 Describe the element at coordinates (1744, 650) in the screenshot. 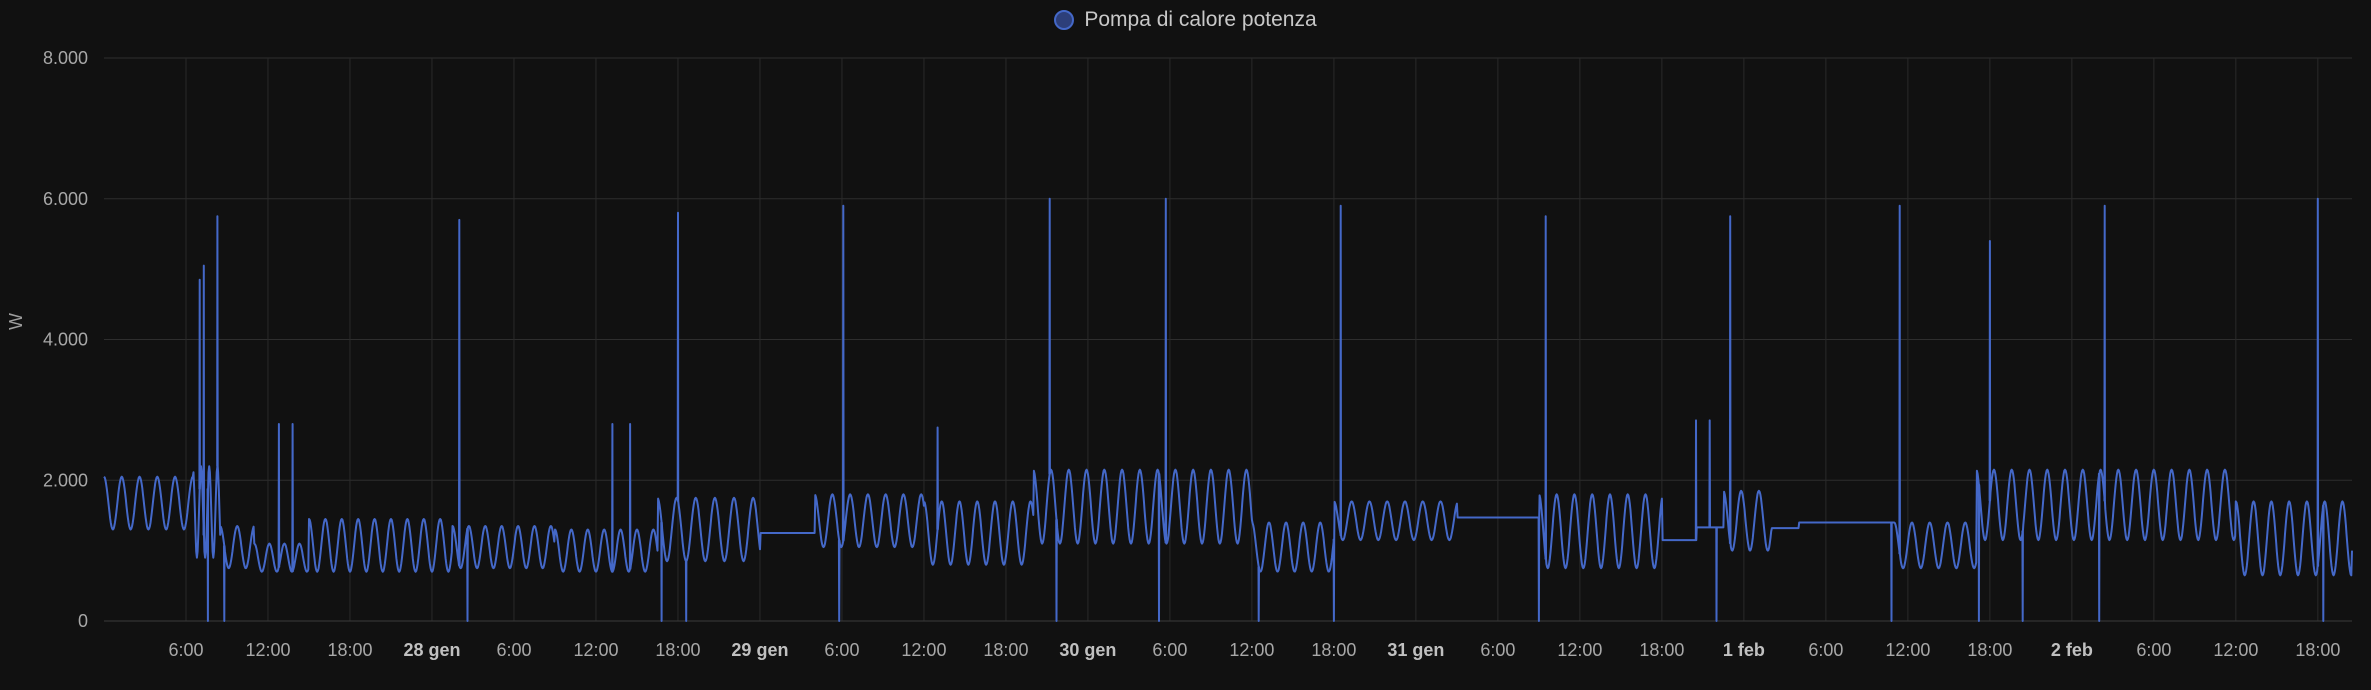

I see `x-tick-label: 1 feb` at that location.